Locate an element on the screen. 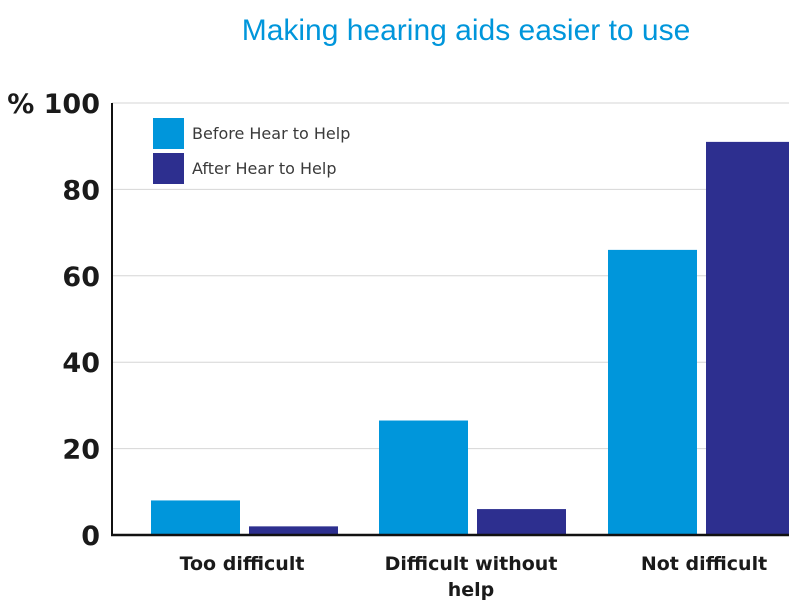 The height and width of the screenshot is (603, 789). x-category-label: Difficult without help is located at coordinates (471, 577).